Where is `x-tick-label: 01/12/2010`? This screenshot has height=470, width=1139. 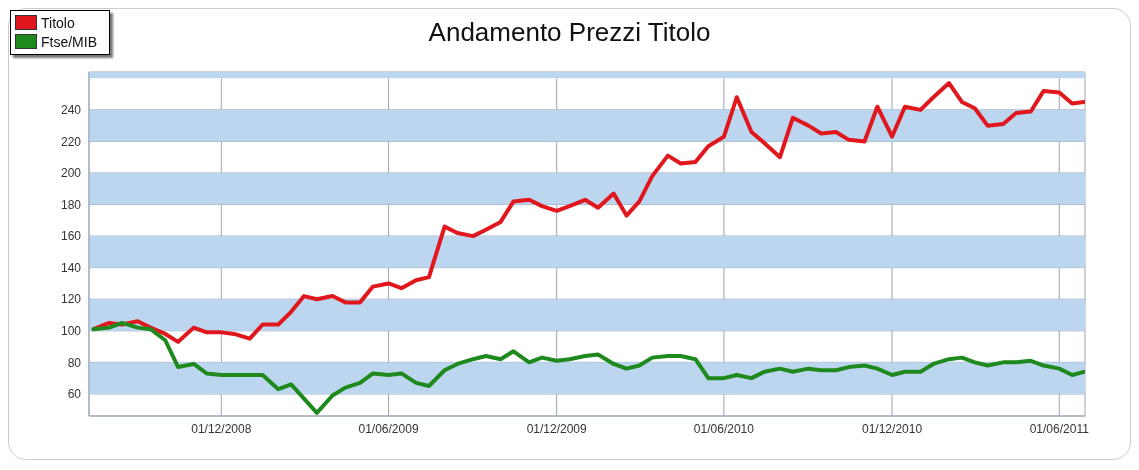
x-tick-label: 01/12/2010 is located at coordinates (892, 428).